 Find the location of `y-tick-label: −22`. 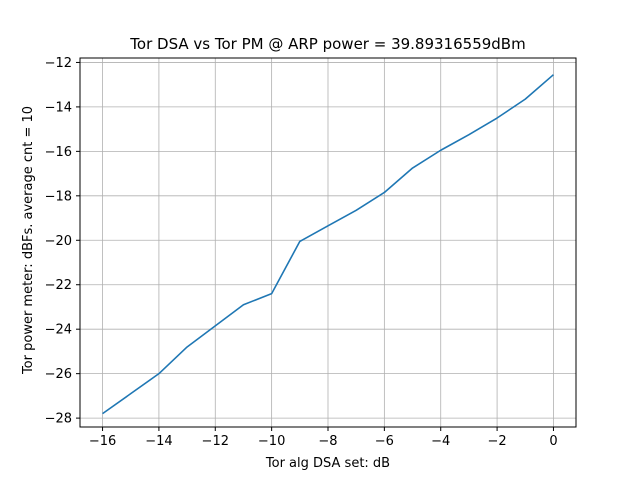

y-tick-label: −22 is located at coordinates (58, 285).